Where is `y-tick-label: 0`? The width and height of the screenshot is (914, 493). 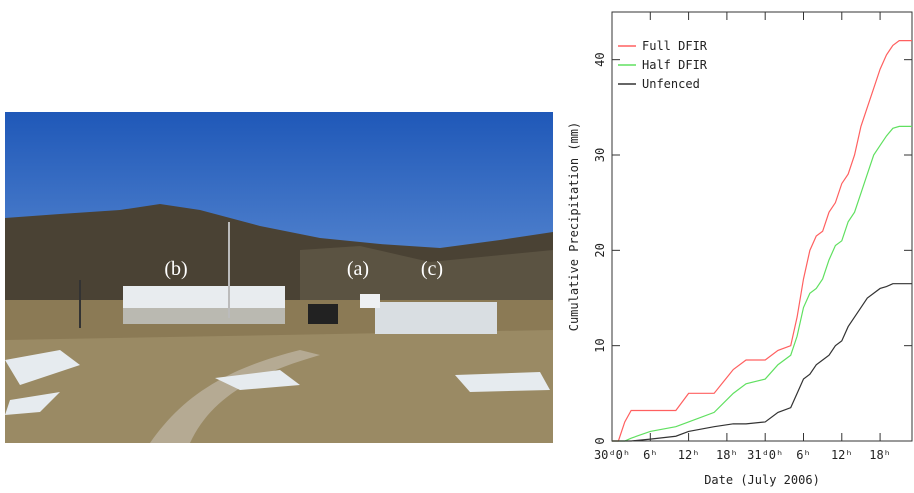
y-tick-label: 0 is located at coordinates (600, 440).